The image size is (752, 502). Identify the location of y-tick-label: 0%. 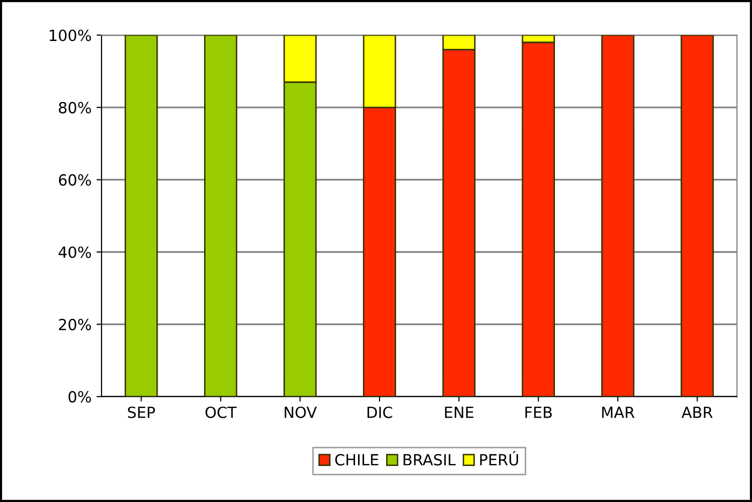
(79, 397).